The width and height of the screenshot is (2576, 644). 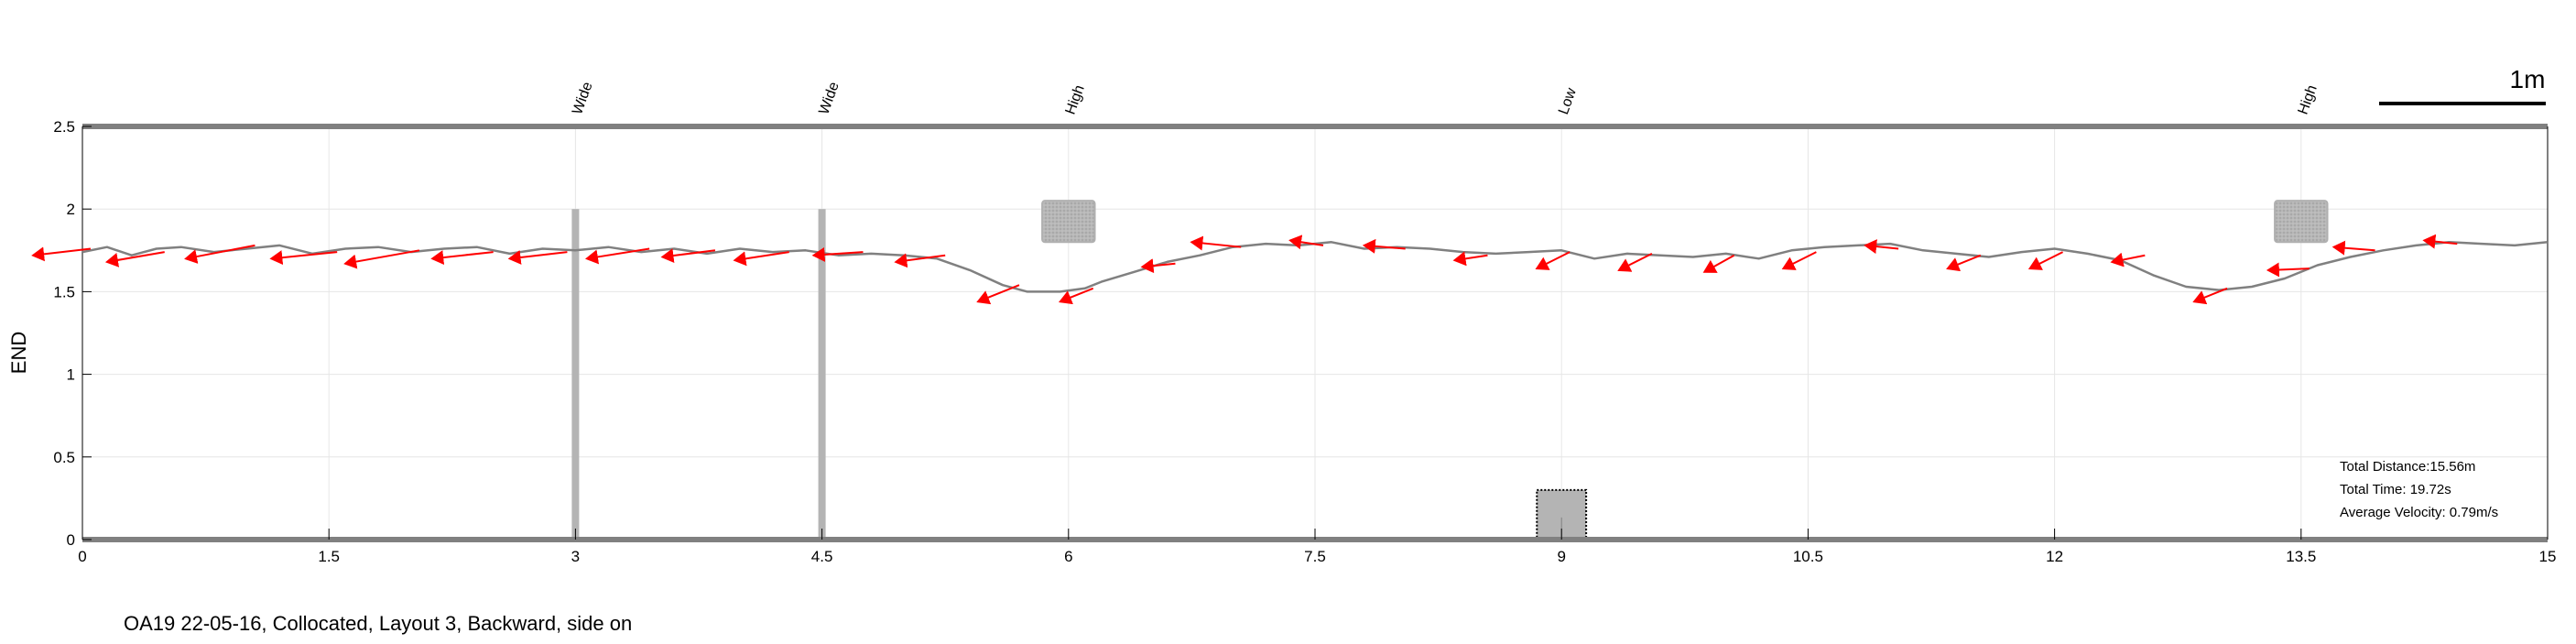 I want to click on scale-bar-label: 1m, so click(x=2528, y=79).